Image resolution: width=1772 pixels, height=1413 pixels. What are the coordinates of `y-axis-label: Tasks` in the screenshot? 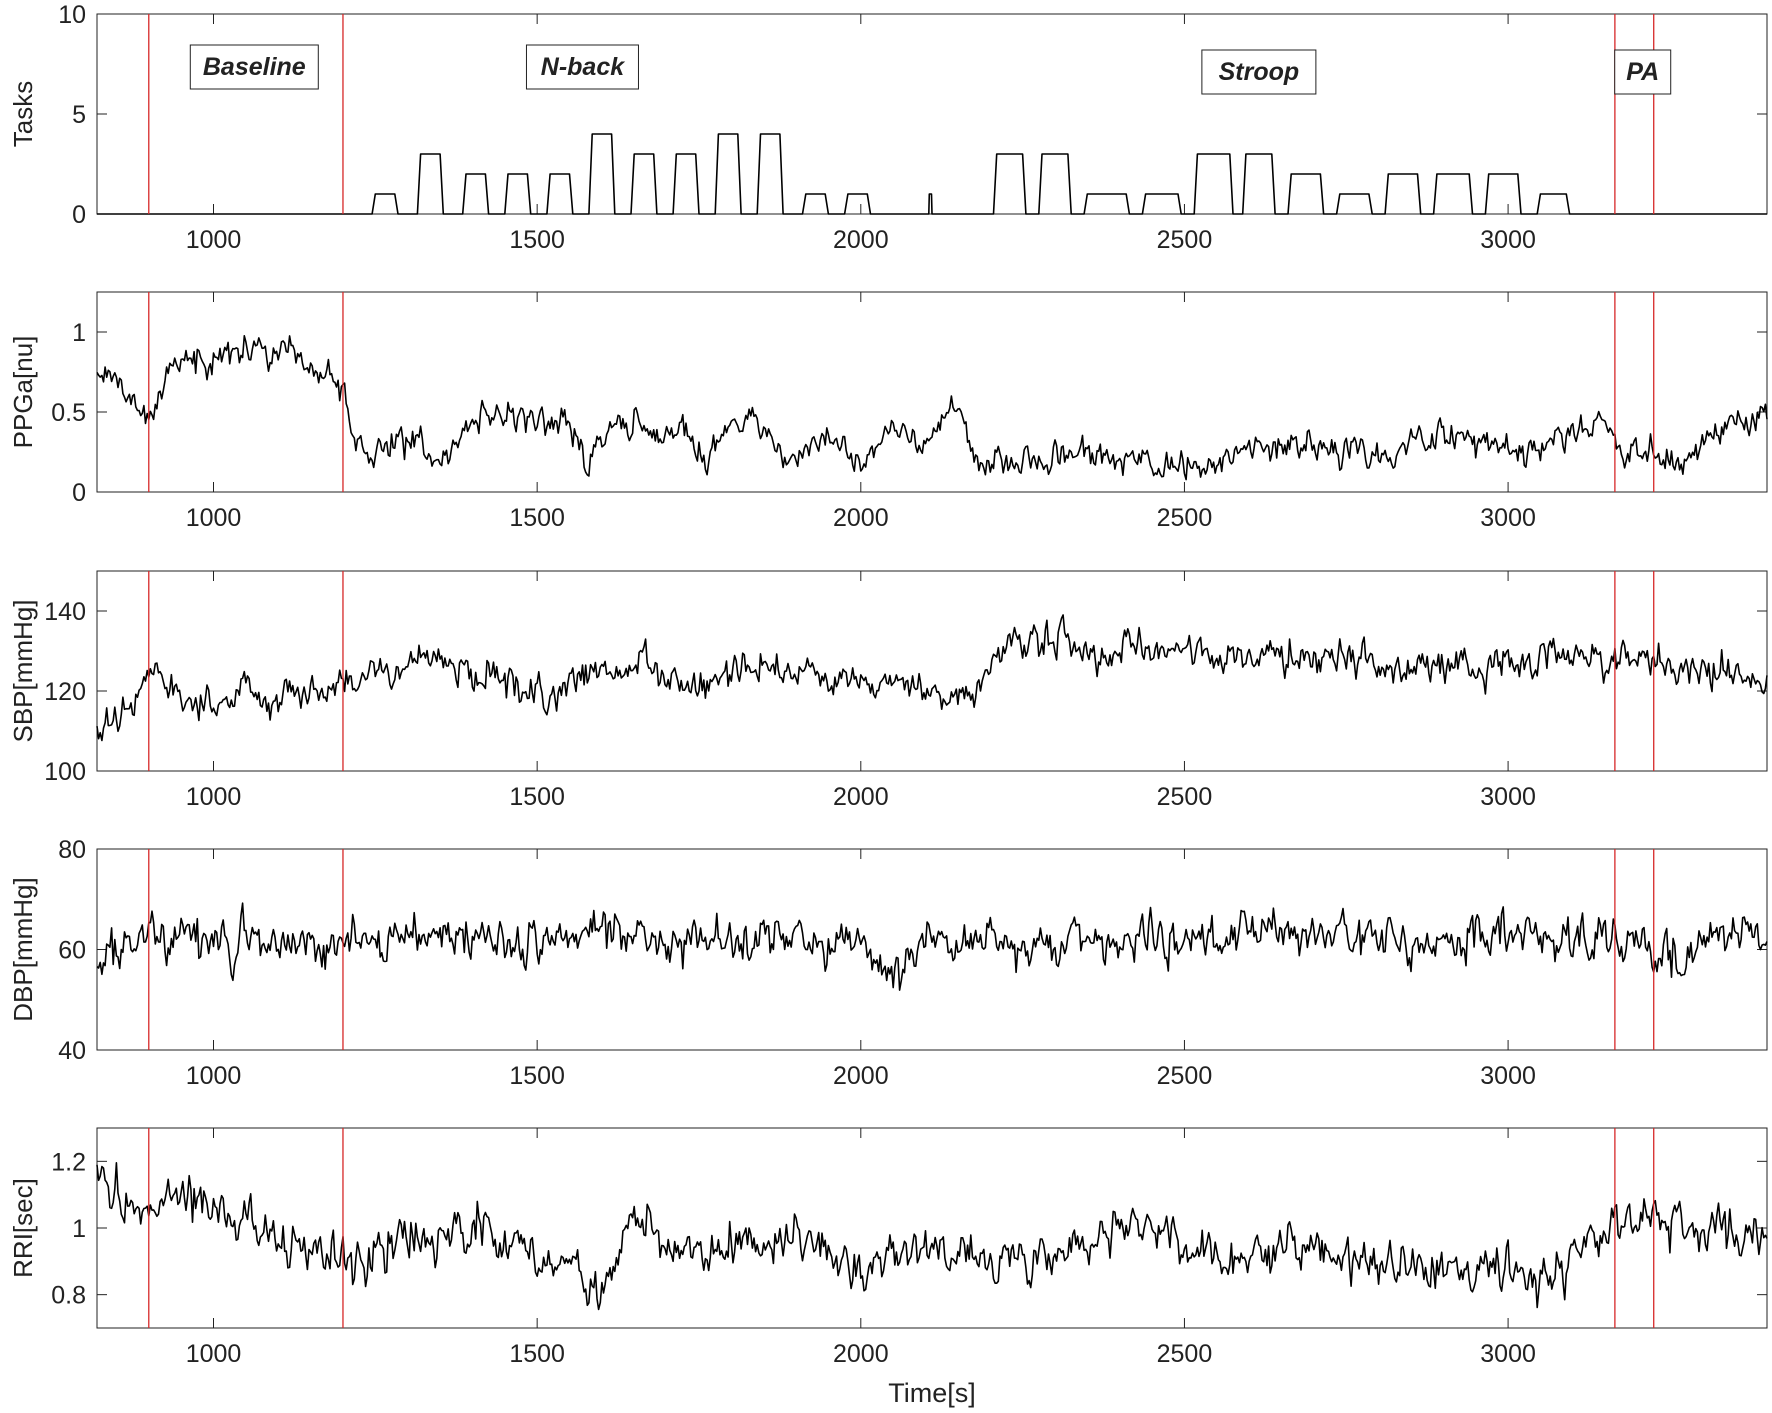 It's located at (23, 114).